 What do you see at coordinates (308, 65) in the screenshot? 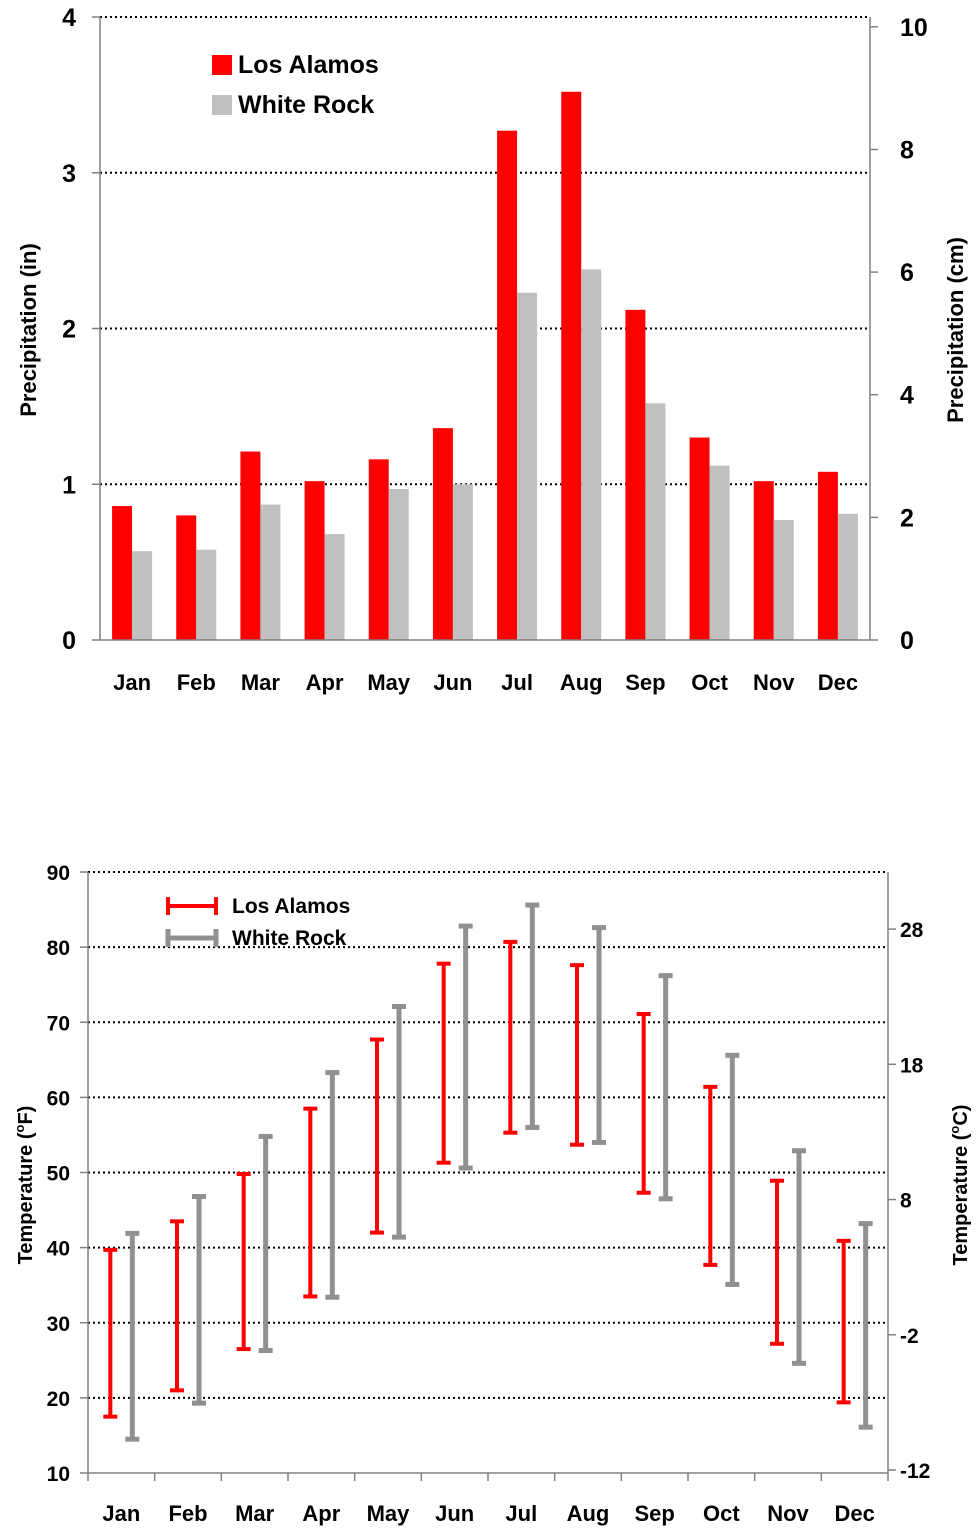
I see `legend-label-los-alamos: Los Alamos` at bounding box center [308, 65].